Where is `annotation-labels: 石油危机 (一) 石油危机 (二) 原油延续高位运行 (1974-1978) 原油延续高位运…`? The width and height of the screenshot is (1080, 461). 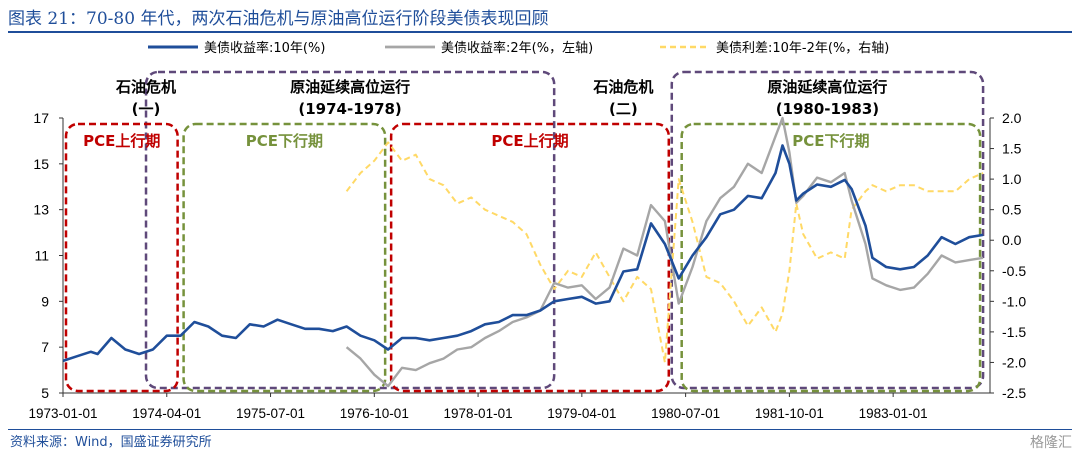 annotation-labels: 石油危机 (一) 石油危机 (二) 原油延续高位运行 (1974-1978) 原油延续高位运… is located at coordinates (485, 114).